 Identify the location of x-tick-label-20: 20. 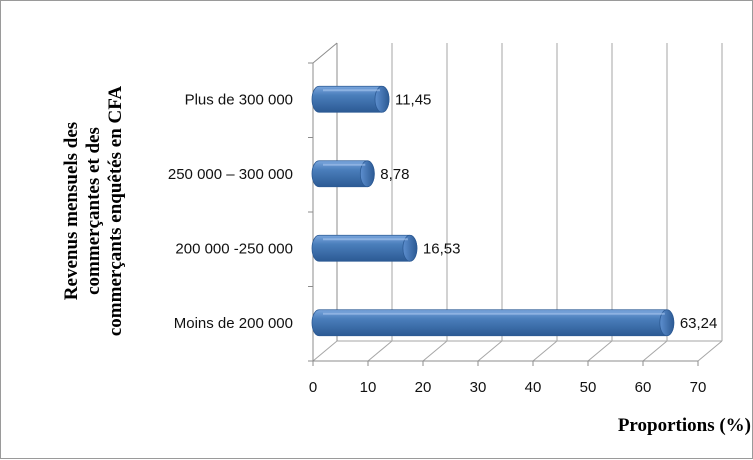
(423, 387).